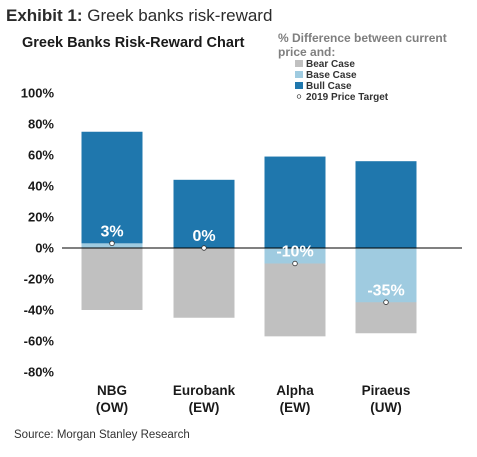 This screenshot has height=457, width=477. What do you see at coordinates (111, 231) in the screenshot?
I see `price-target-label: 3%` at bounding box center [111, 231].